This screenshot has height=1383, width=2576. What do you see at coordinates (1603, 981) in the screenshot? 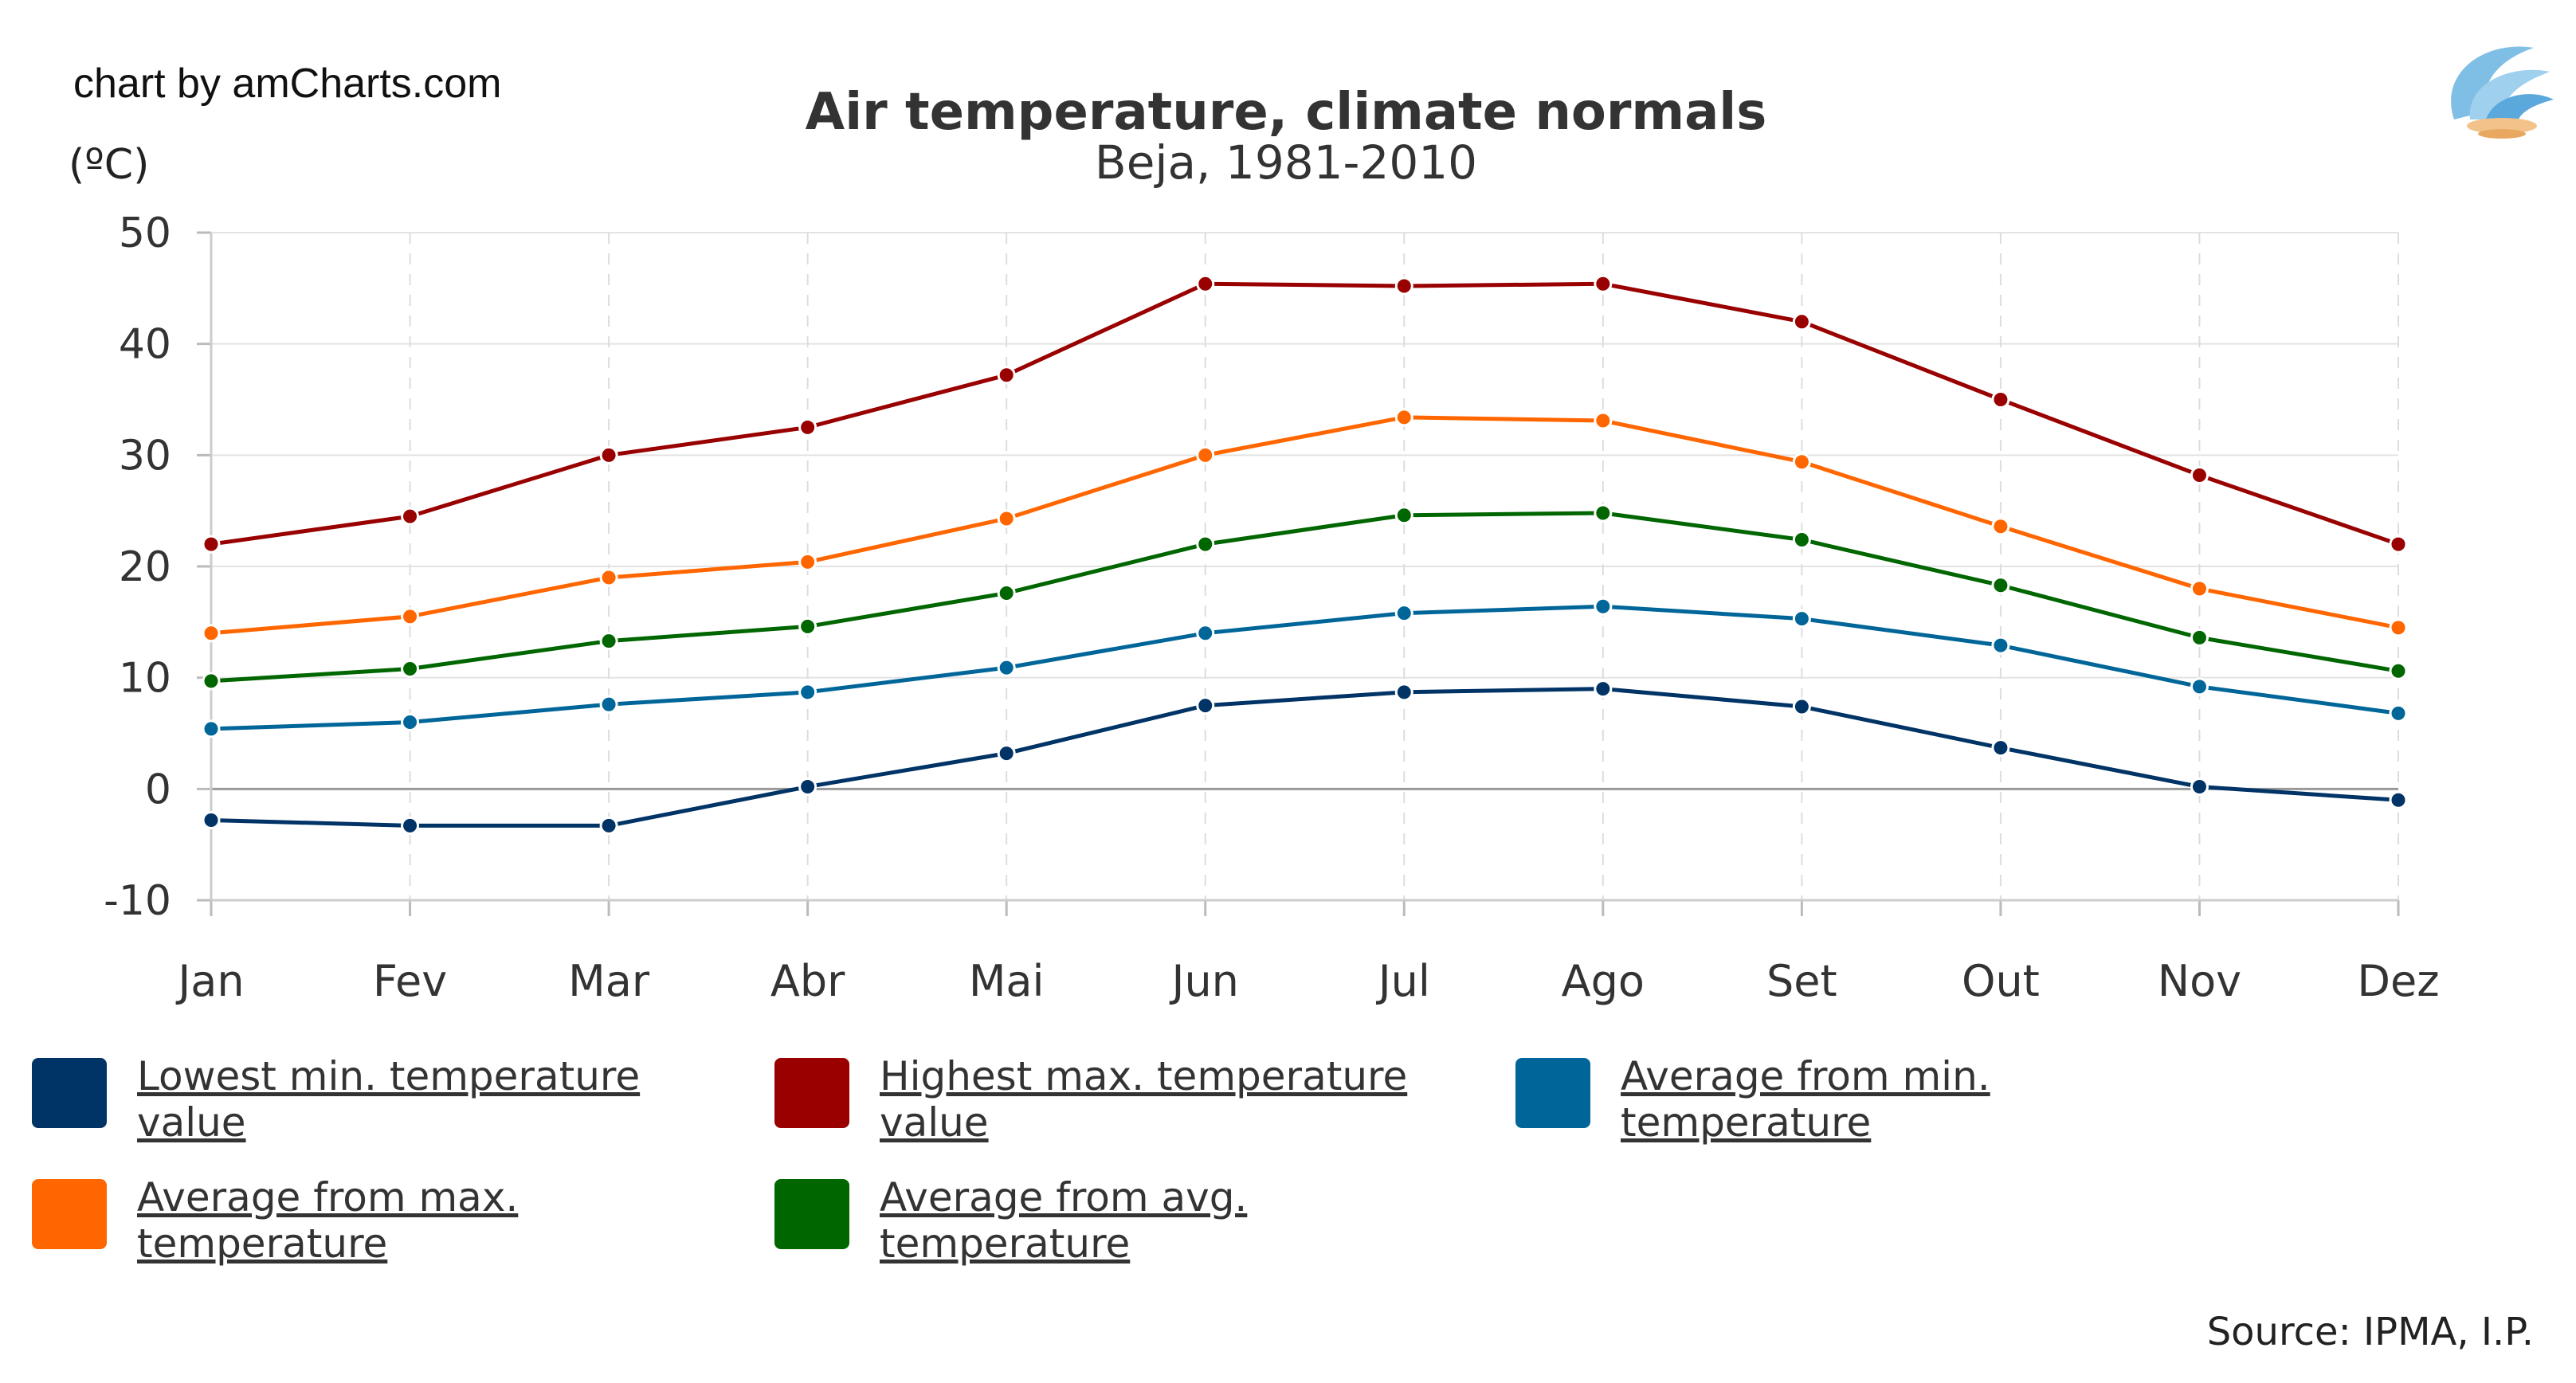
I see `x-tick-label: Ago` at bounding box center [1603, 981].